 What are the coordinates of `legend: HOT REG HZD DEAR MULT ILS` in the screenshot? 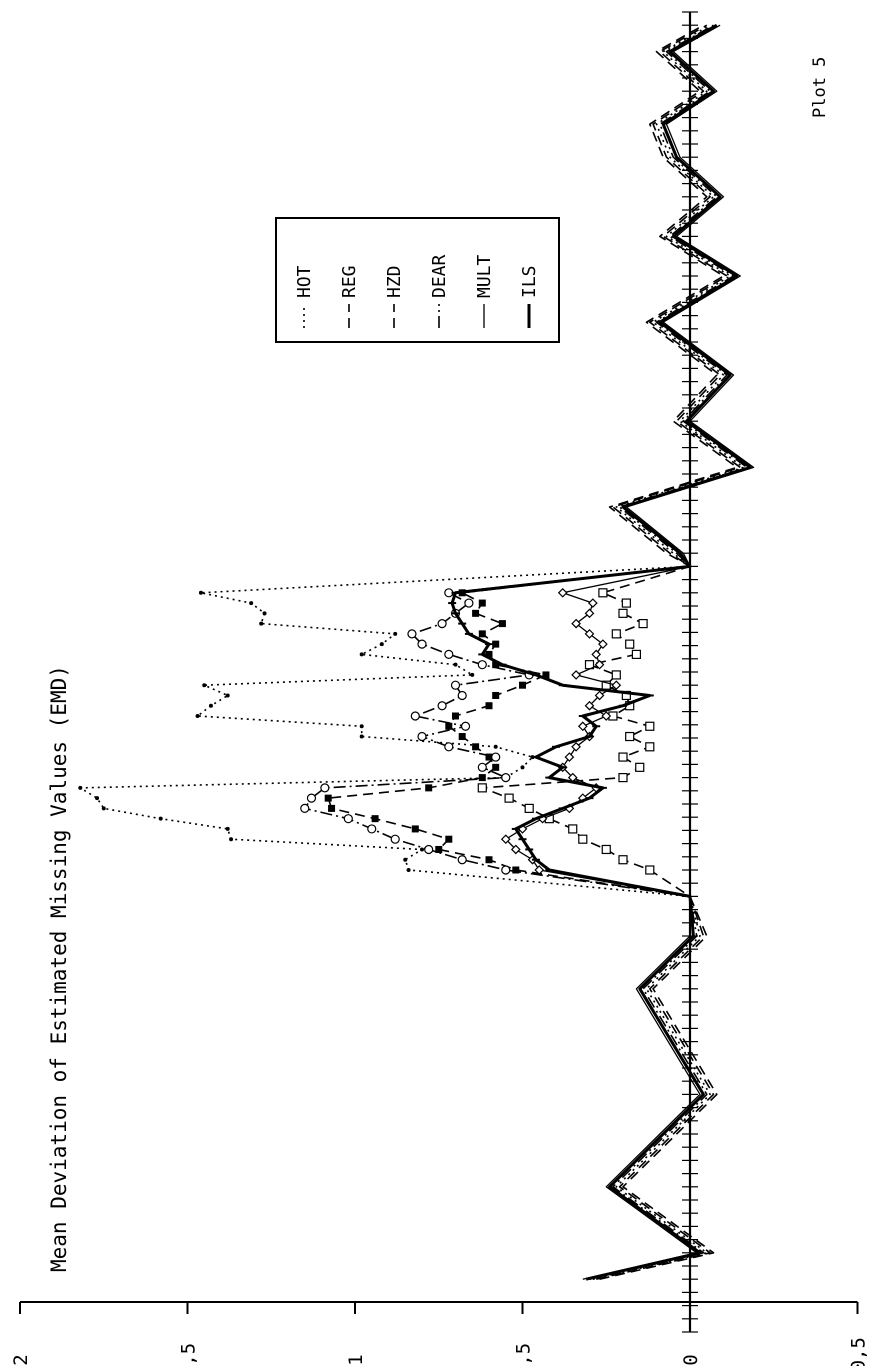 It's located at (417, 280).